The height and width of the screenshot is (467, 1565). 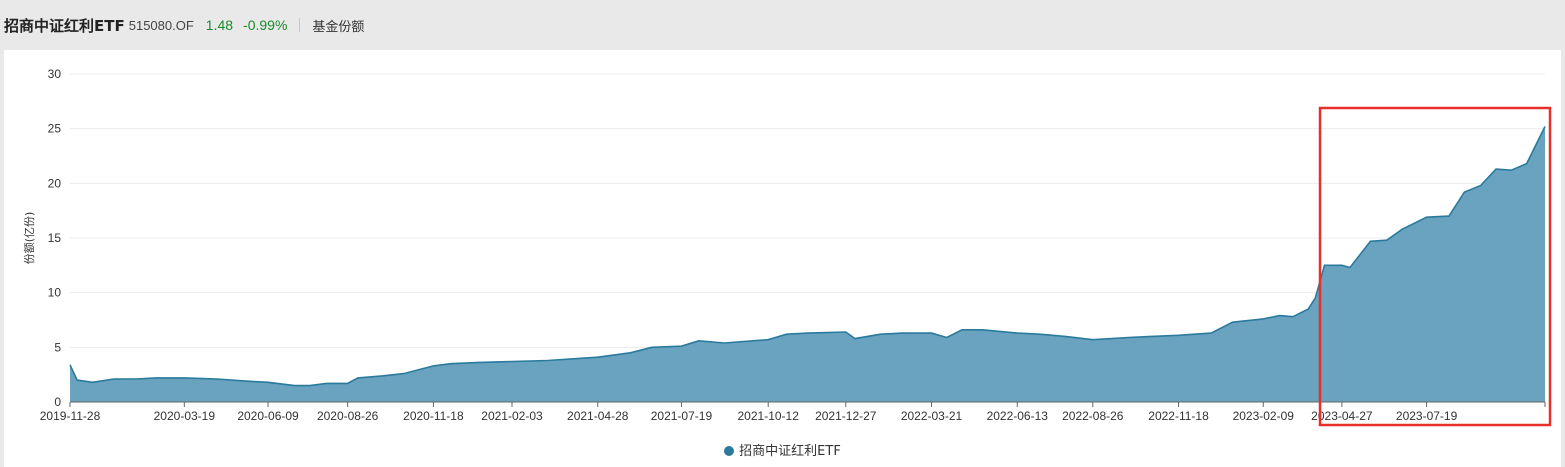 I want to click on x-tick-label: 2023-02-09, so click(x=1264, y=416).